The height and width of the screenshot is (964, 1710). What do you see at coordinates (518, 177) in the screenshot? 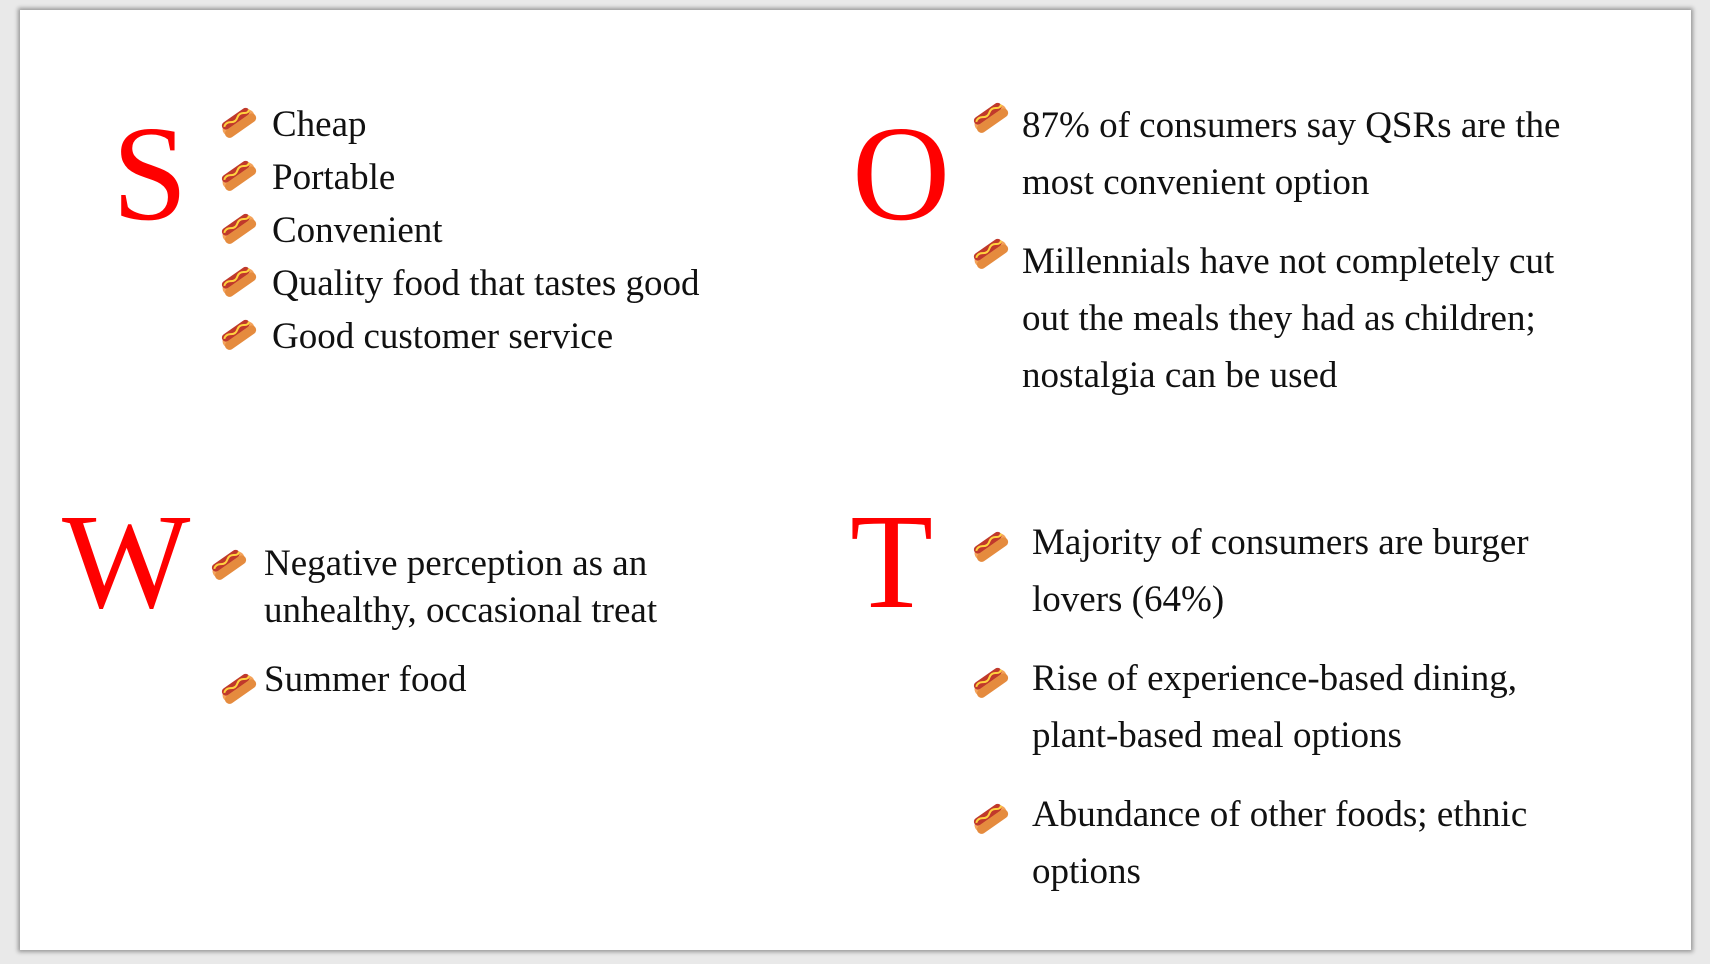
I see `list-item: Portable` at bounding box center [518, 177].